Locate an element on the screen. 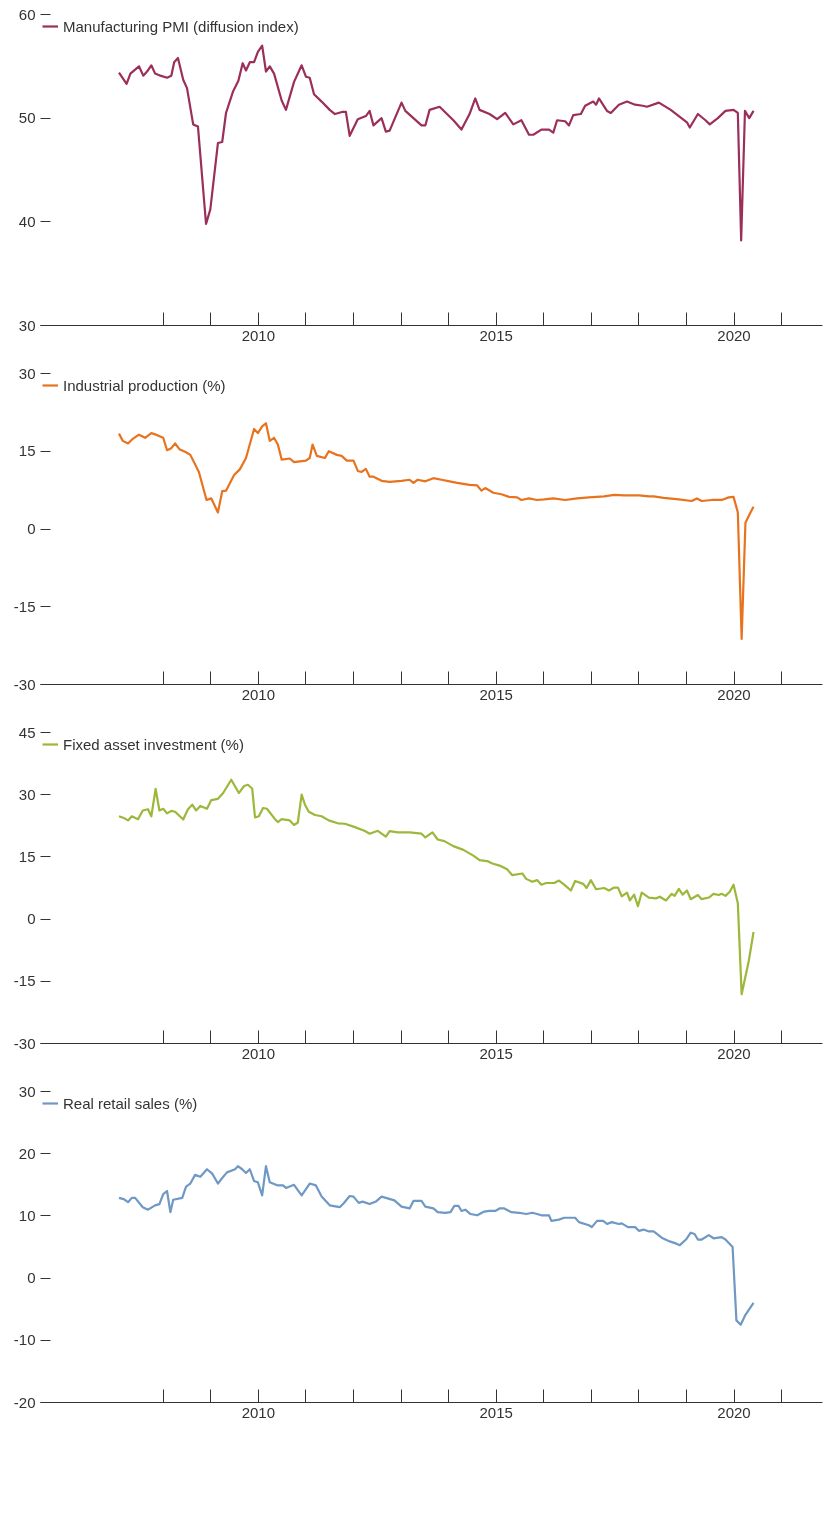  y-tick-label: -10 is located at coordinates (24, 1340).